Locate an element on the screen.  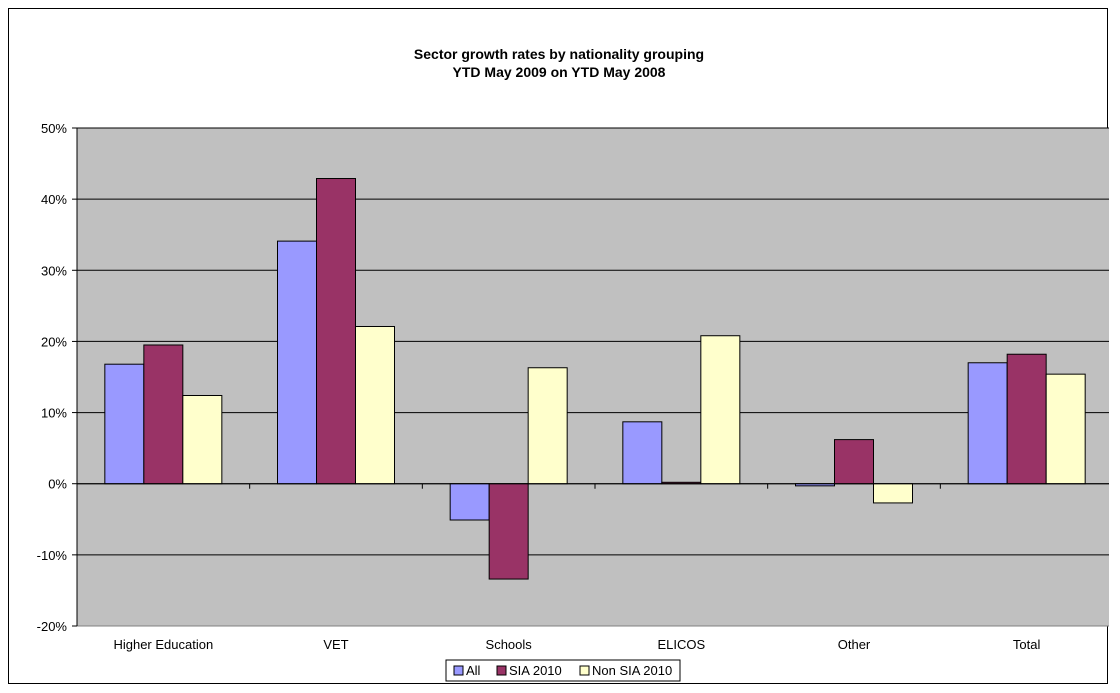
legend-label: SIA 2010 is located at coordinates (535, 670).